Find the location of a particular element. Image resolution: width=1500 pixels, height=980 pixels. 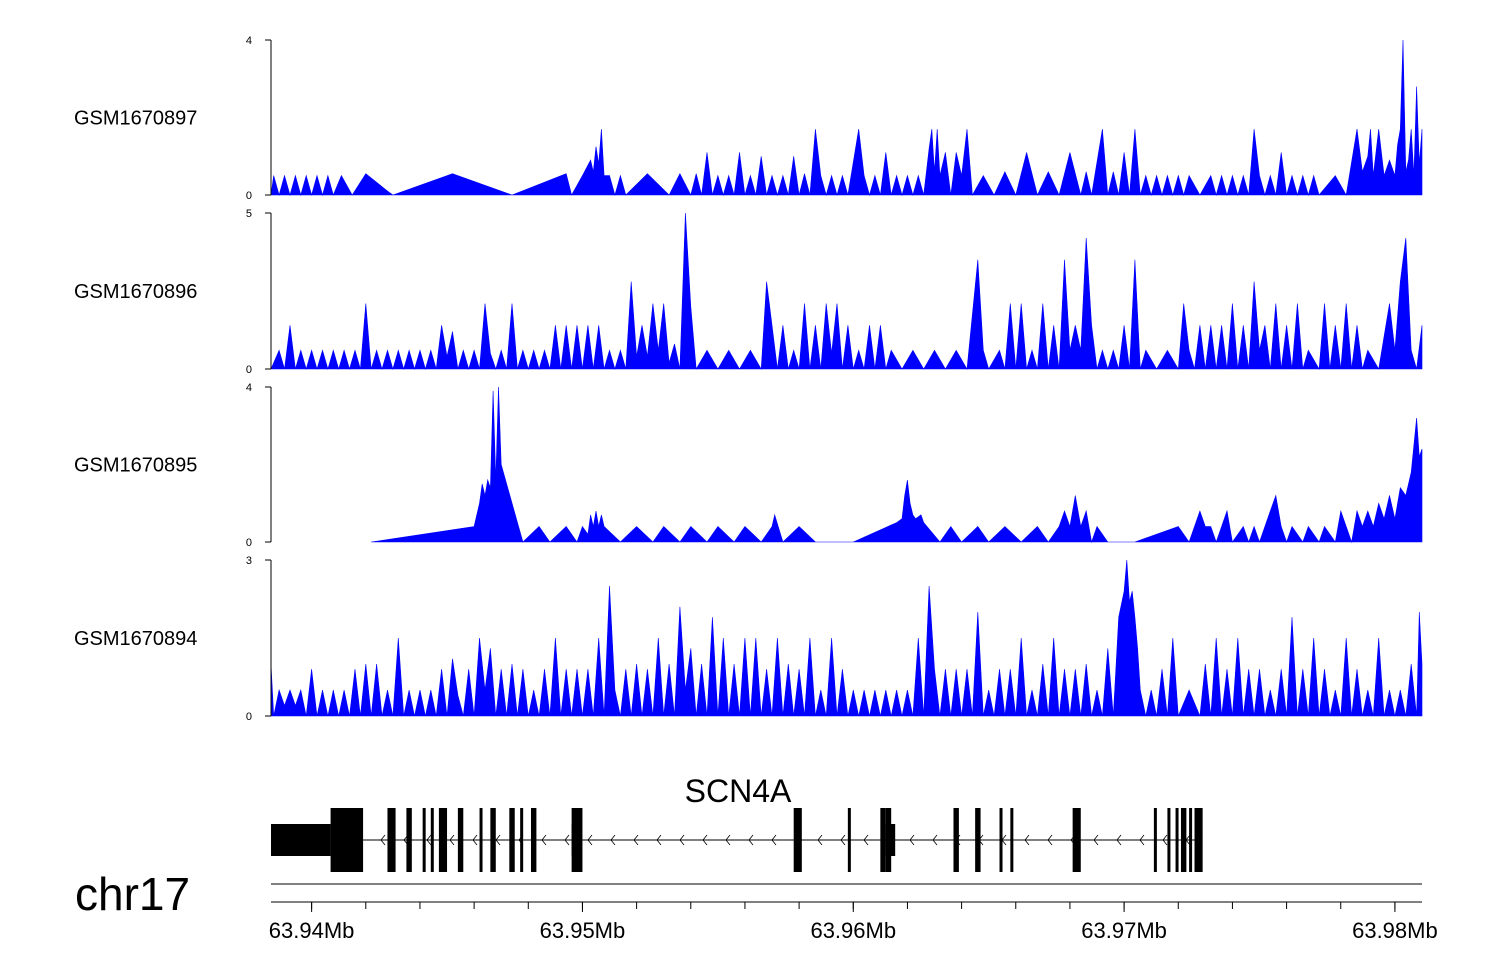

y-tick-label-max: 5 is located at coordinates (249, 214).